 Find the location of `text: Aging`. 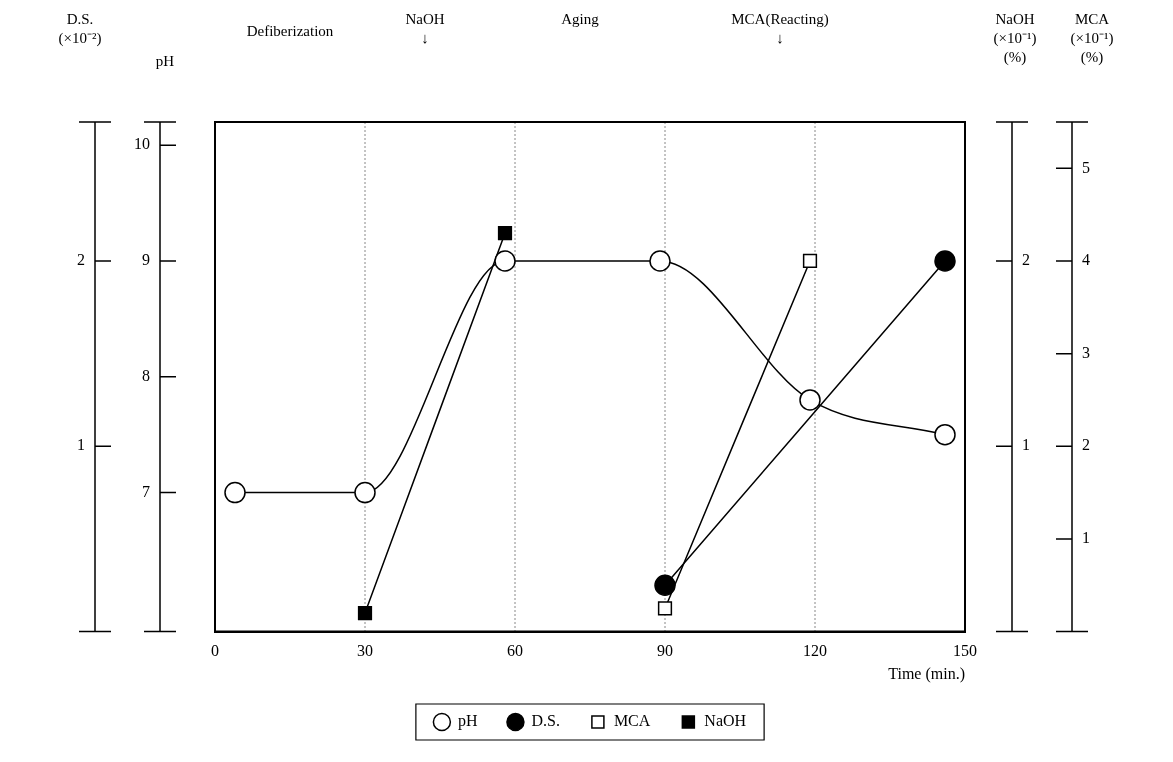

text: Aging is located at coordinates (580, 18).